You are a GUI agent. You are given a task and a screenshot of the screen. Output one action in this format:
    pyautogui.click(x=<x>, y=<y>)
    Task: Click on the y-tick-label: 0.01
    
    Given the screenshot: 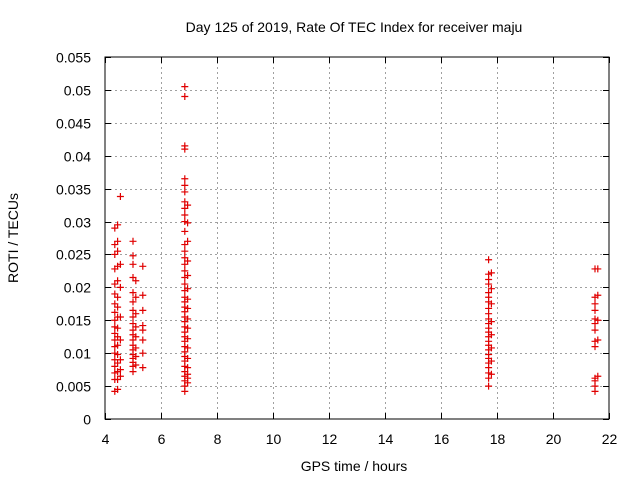 What is the action you would take?
    pyautogui.click(x=77, y=354)
    